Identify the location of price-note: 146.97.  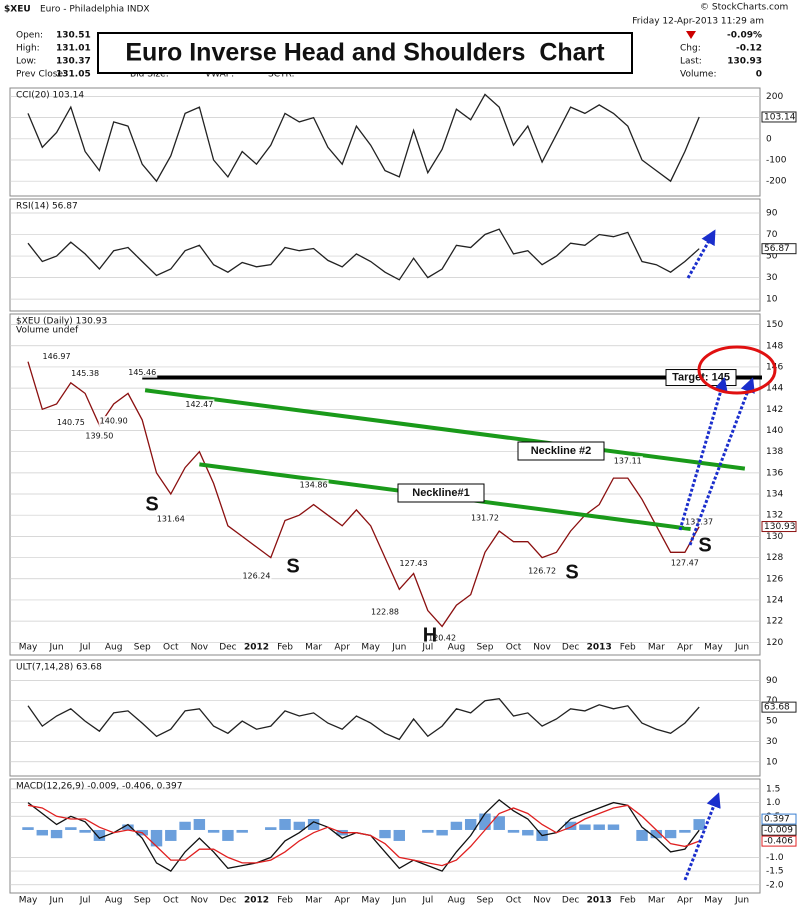
(57, 356).